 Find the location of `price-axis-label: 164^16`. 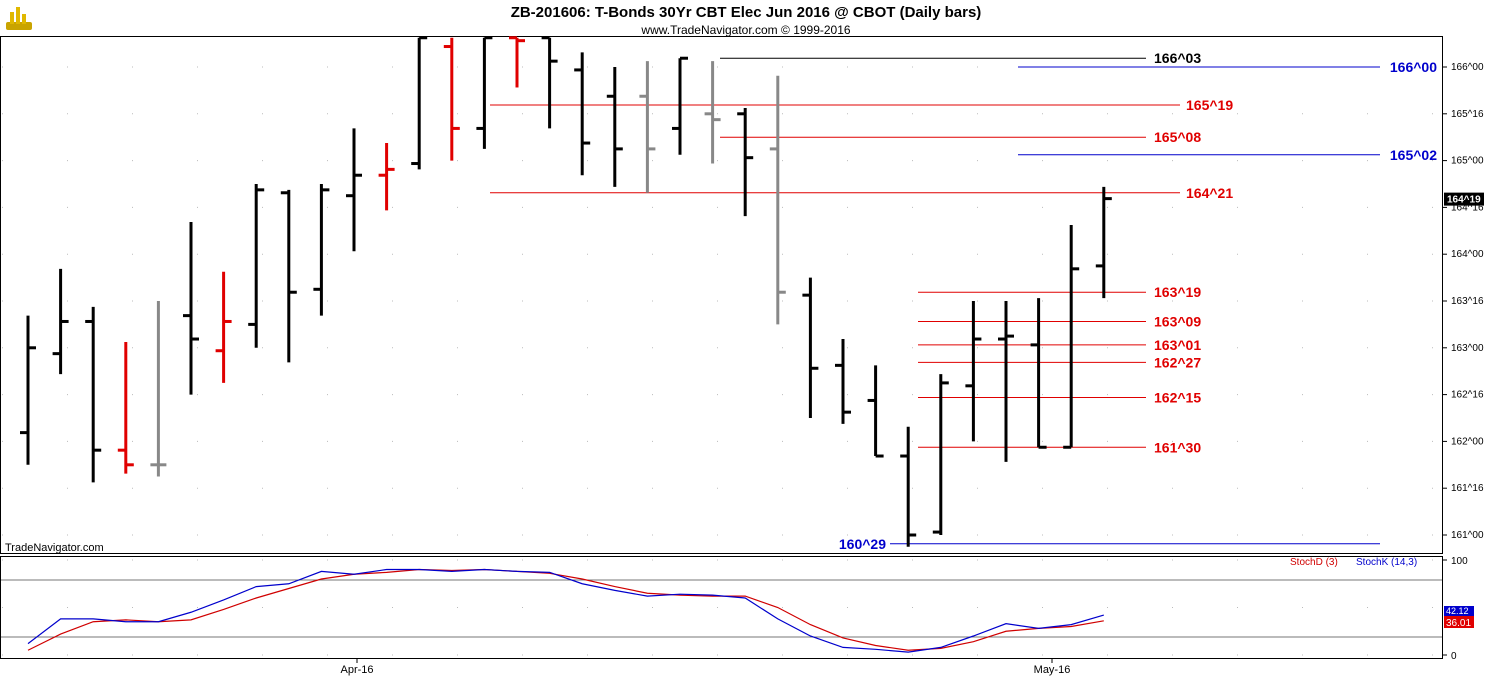

price-axis-label: 164^16 is located at coordinates (1467, 207).